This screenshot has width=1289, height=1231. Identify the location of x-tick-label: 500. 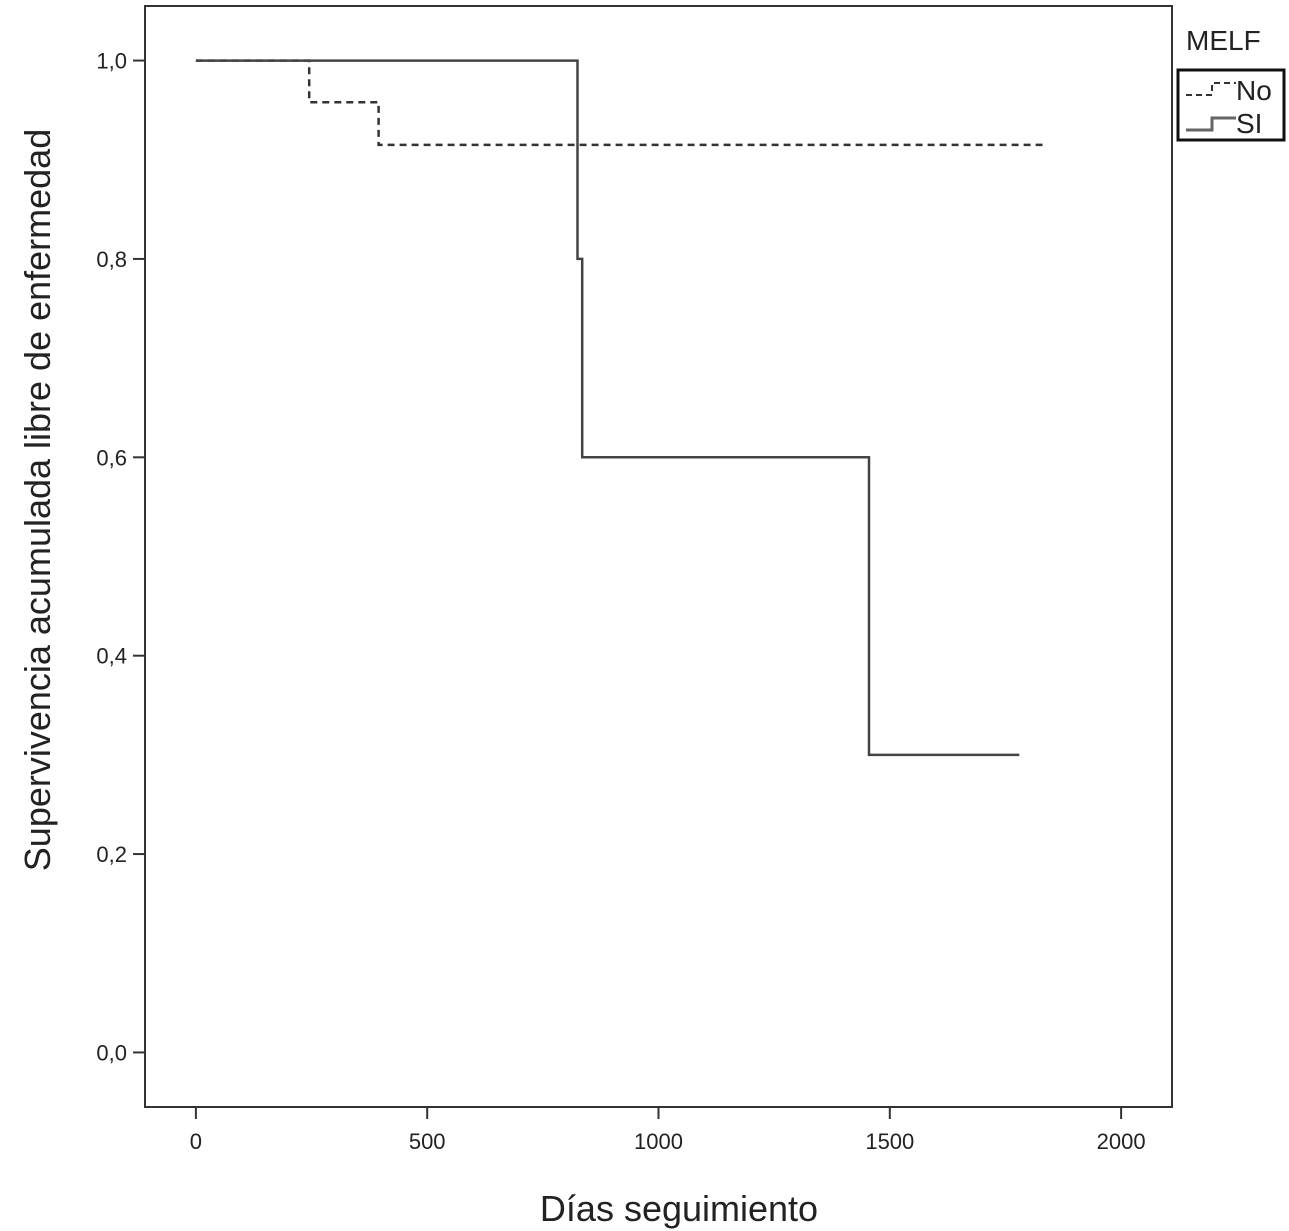
(427, 1141).